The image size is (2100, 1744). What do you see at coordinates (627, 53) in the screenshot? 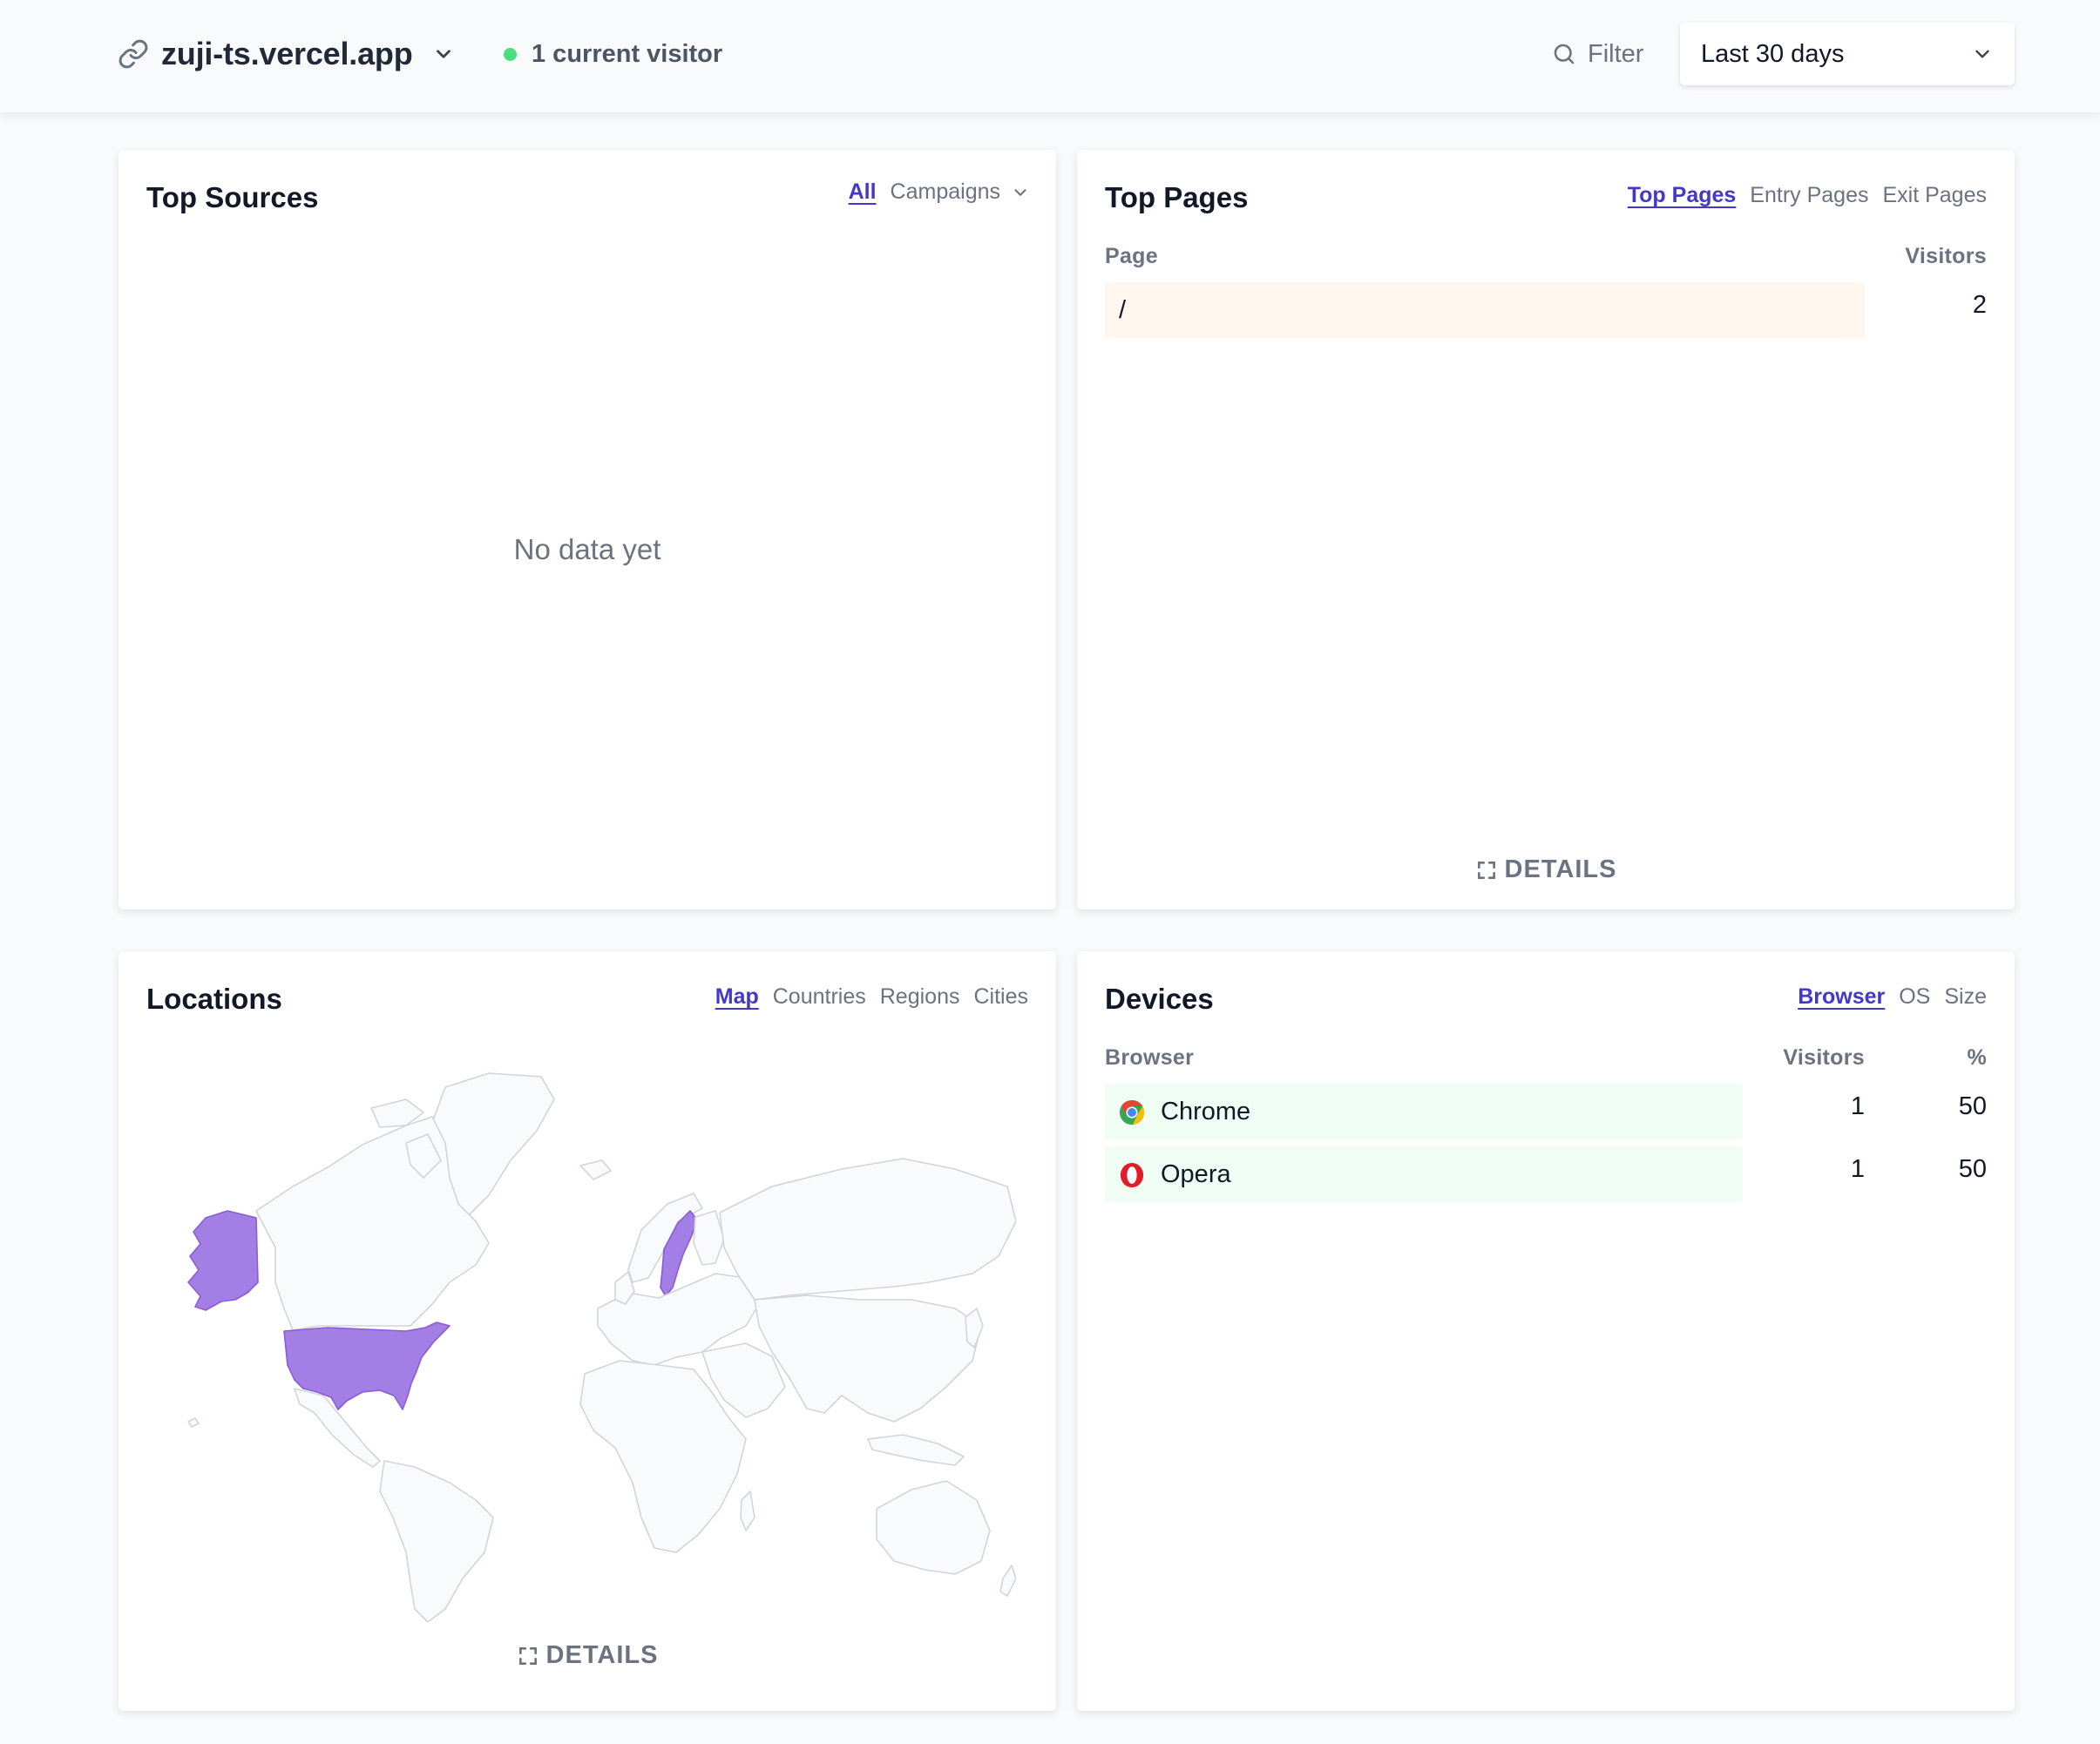
I see `current-visitors-label: 1 current visitor` at bounding box center [627, 53].